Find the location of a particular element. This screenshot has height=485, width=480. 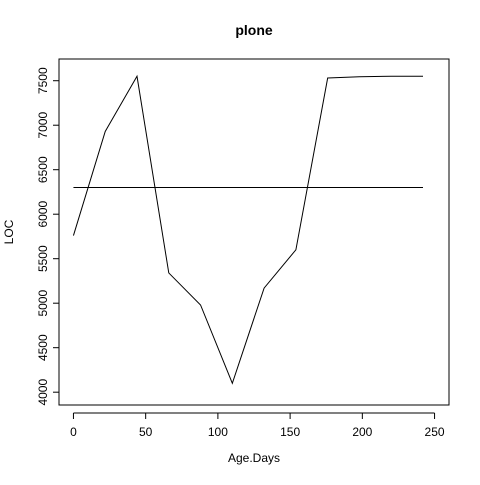

x-tick-label: 50 is located at coordinates (146, 432).